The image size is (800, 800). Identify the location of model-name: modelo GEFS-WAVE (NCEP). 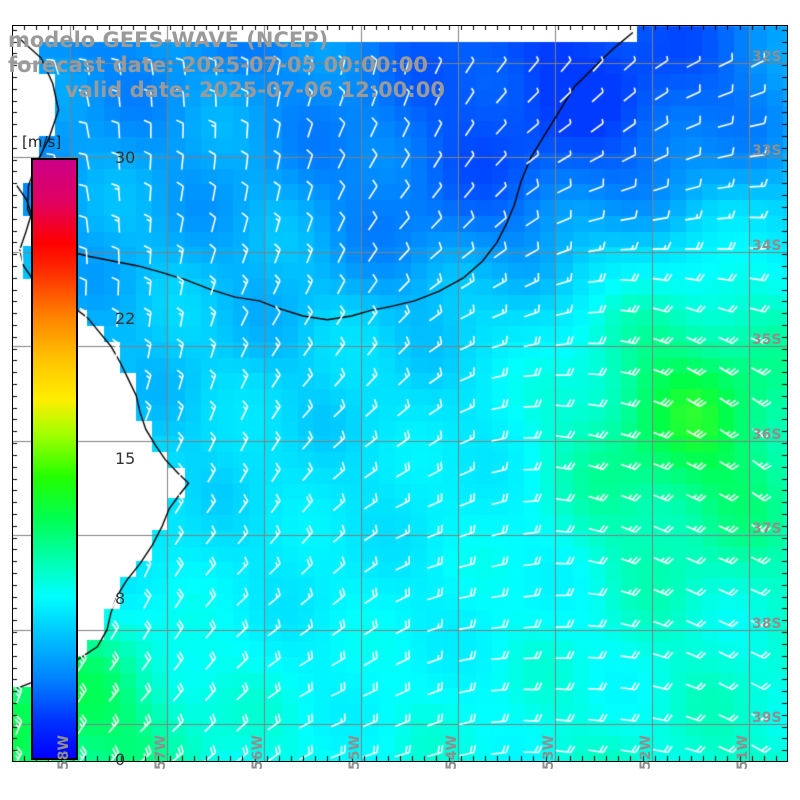
(168, 40).